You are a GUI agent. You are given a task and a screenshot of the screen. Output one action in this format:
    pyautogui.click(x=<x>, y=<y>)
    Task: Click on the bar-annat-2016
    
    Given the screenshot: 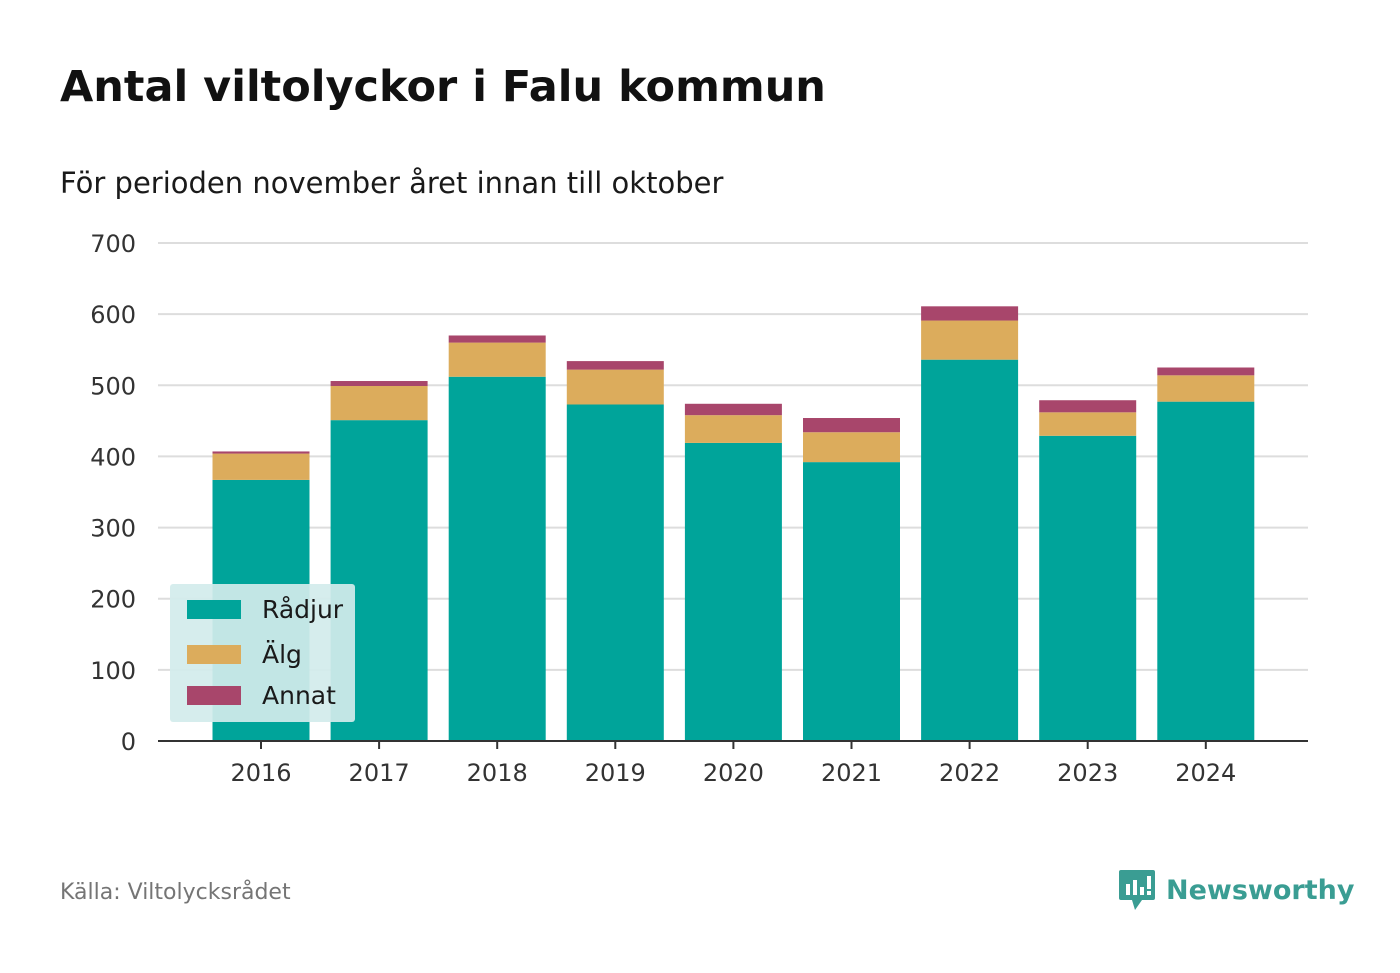 What is the action you would take?
    pyautogui.click(x=261, y=452)
    